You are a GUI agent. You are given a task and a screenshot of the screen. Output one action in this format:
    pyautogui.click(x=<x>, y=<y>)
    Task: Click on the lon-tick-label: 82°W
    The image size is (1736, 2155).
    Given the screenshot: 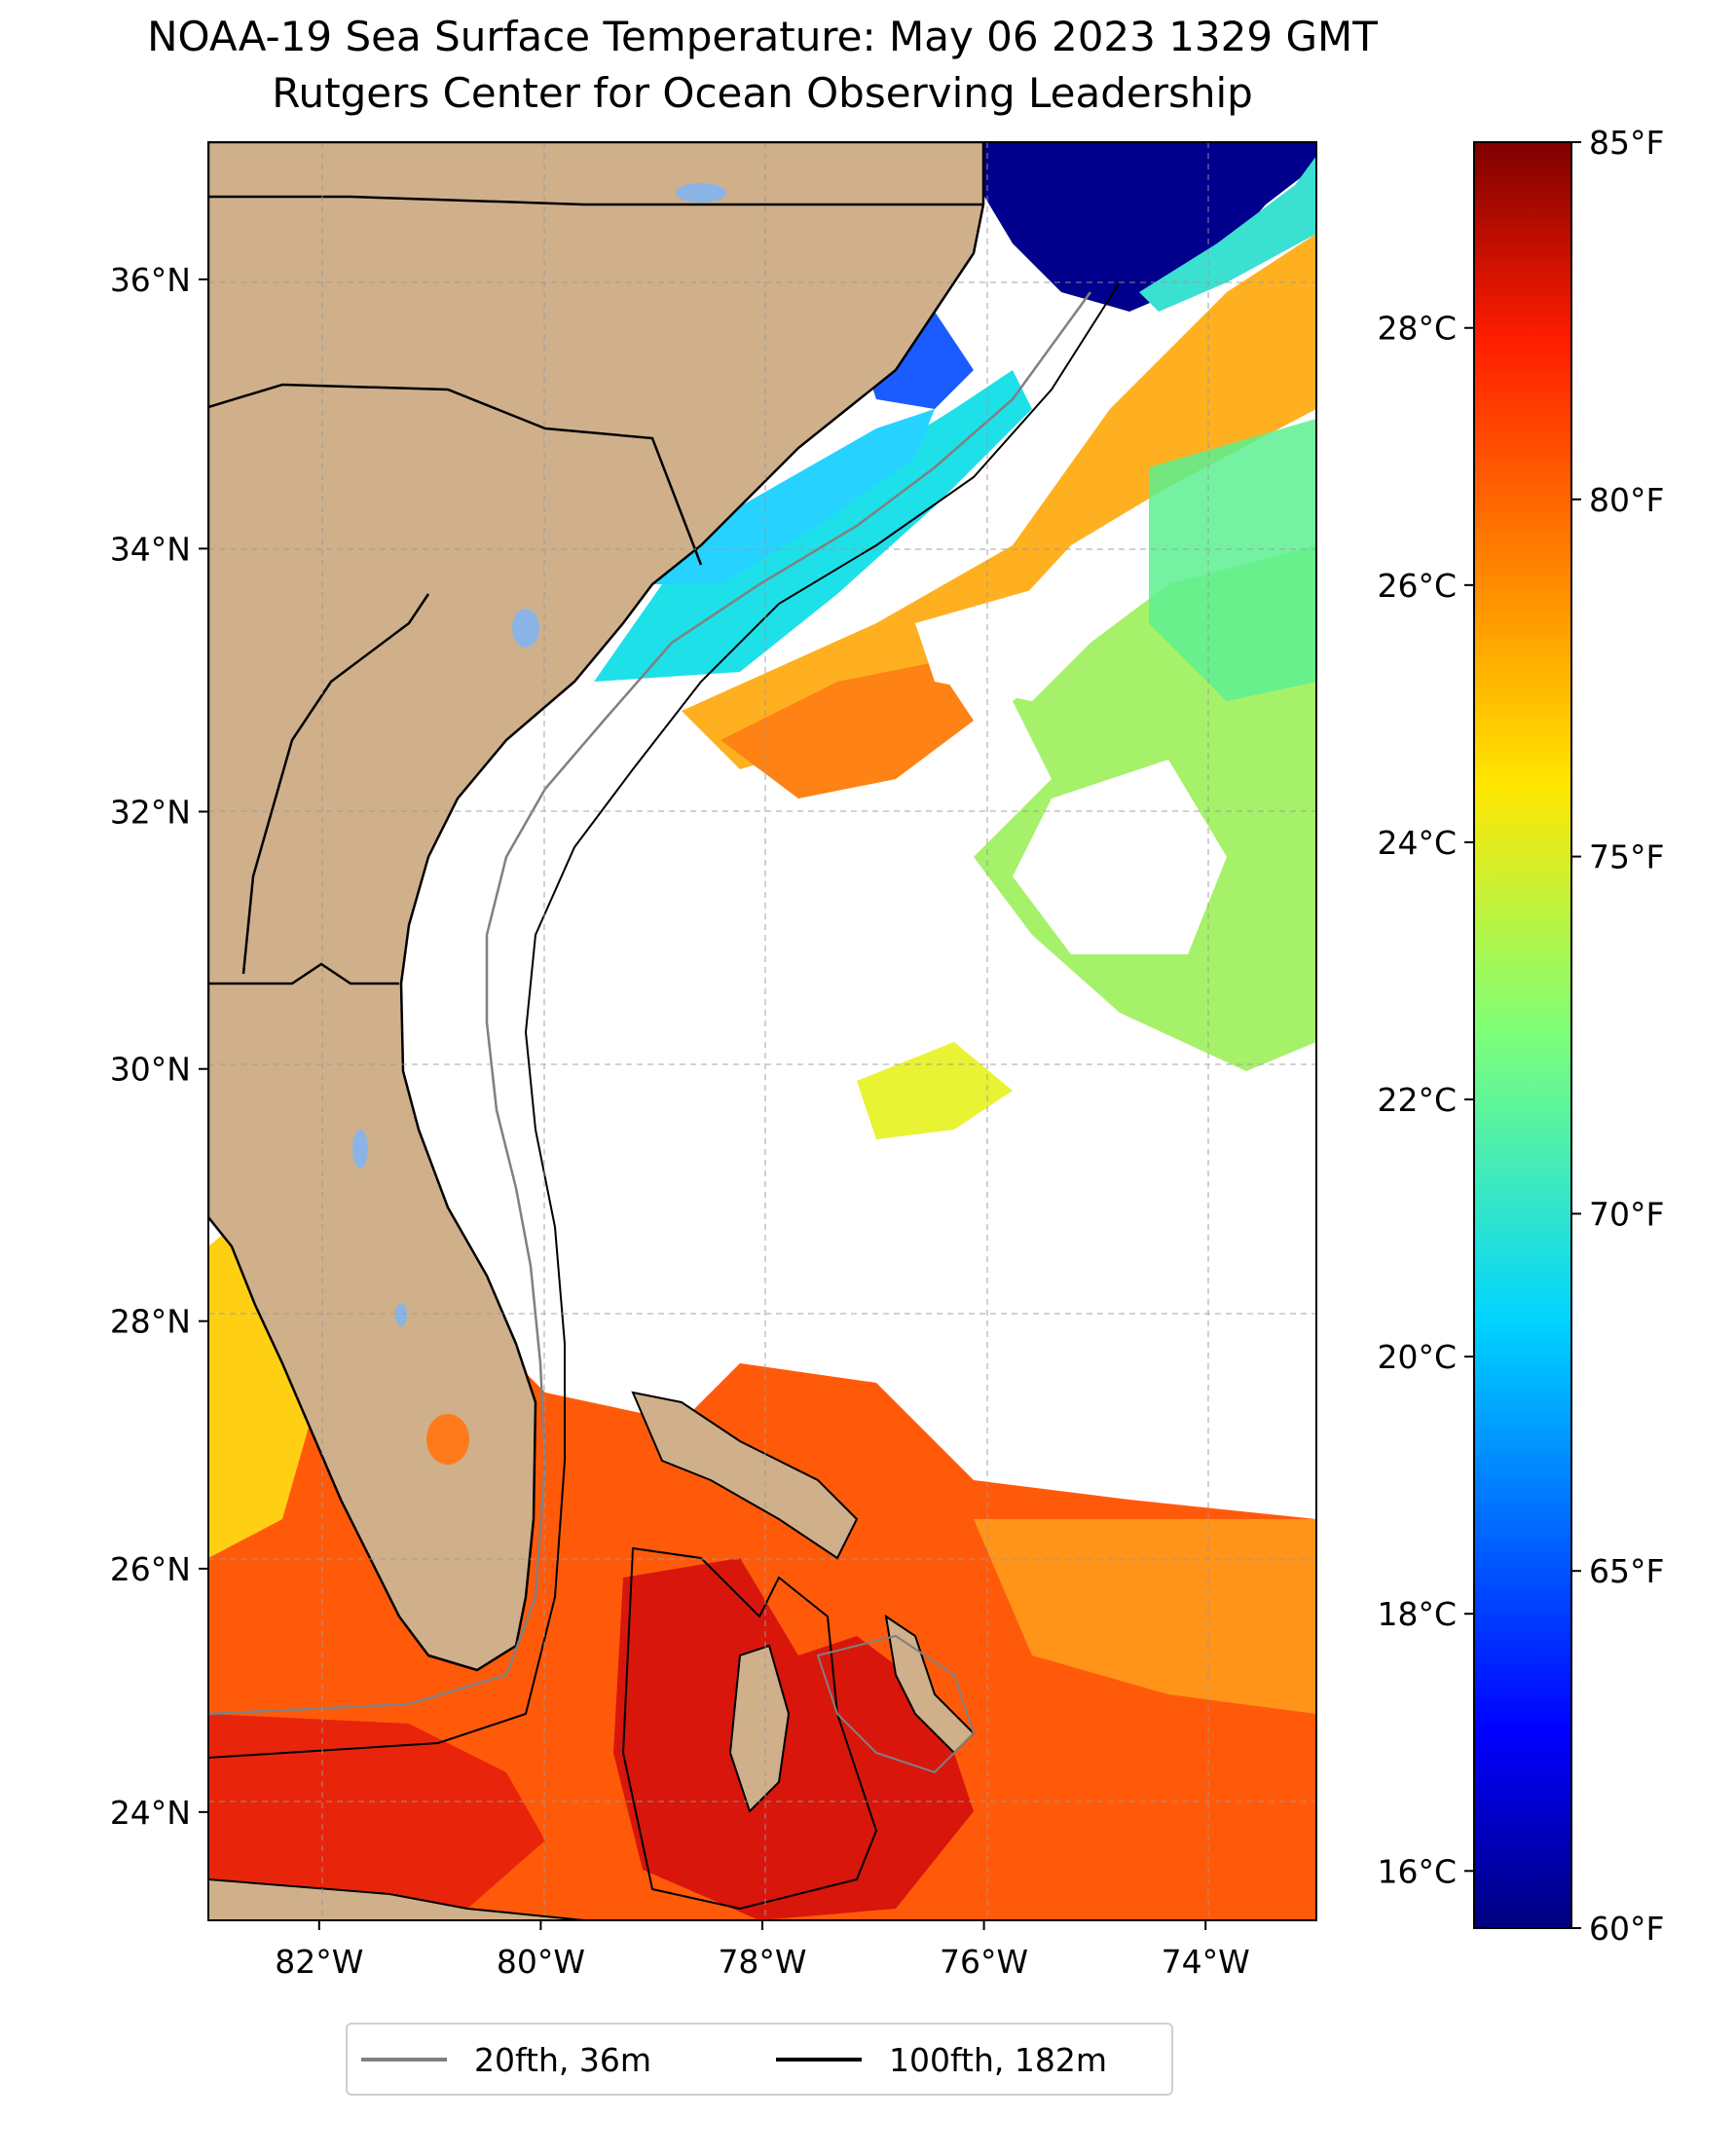 What is the action you would take?
    pyautogui.click(x=319, y=1962)
    